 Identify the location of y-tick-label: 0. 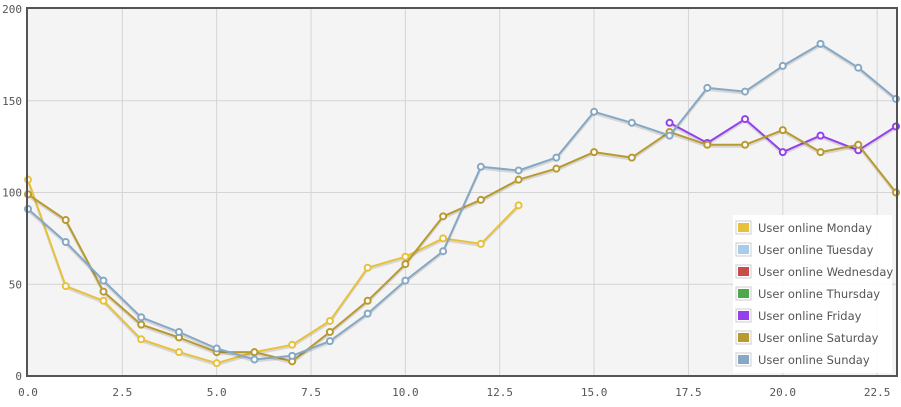
(18, 376).